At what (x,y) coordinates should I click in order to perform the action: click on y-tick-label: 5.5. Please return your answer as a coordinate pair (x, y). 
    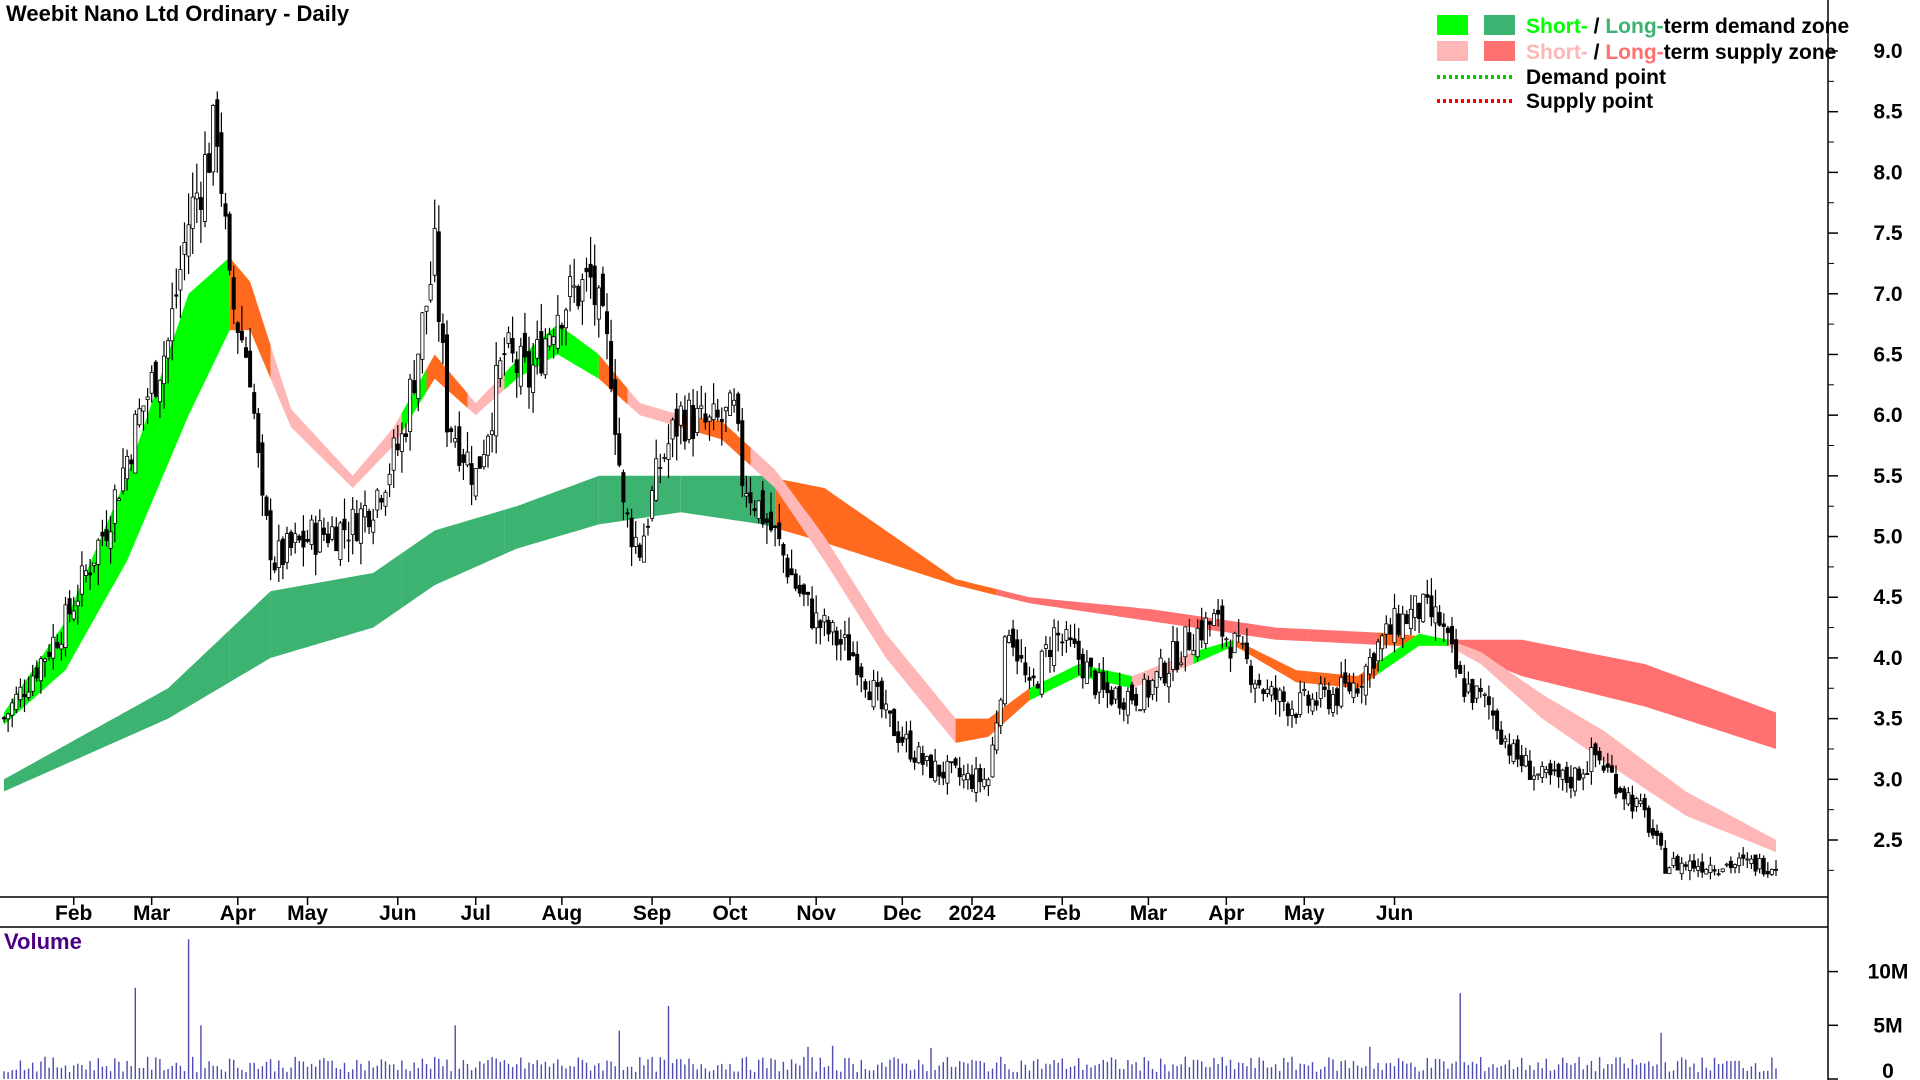
    Looking at the image, I should click on (1888, 476).